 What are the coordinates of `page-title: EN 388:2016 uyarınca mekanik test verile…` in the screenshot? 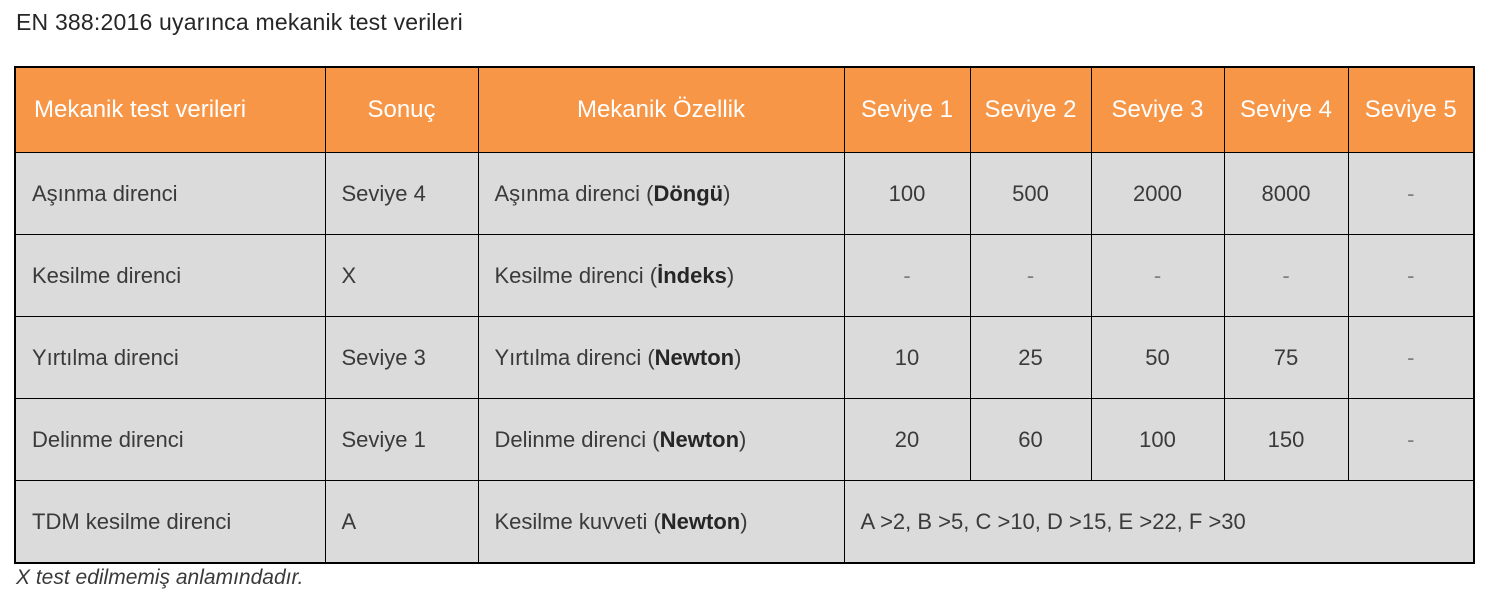 It's located at (239, 22).